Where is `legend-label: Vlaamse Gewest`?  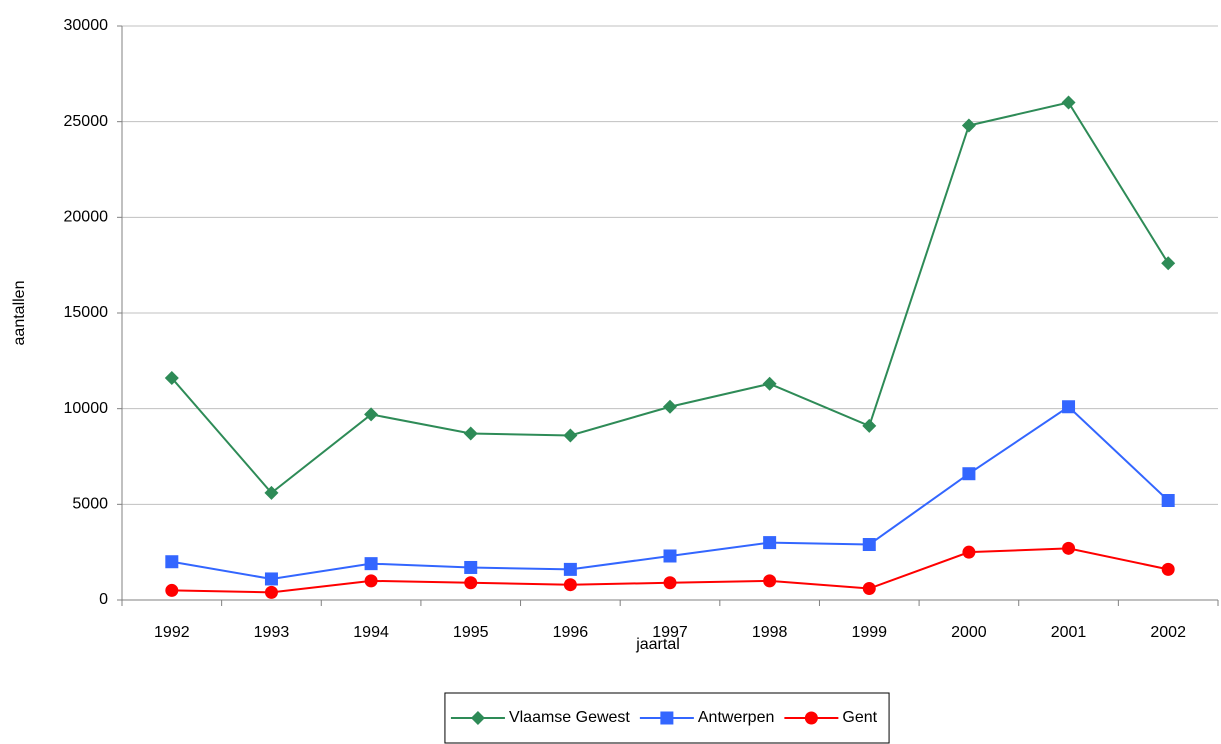 legend-label: Vlaamse Gewest is located at coordinates (569, 717).